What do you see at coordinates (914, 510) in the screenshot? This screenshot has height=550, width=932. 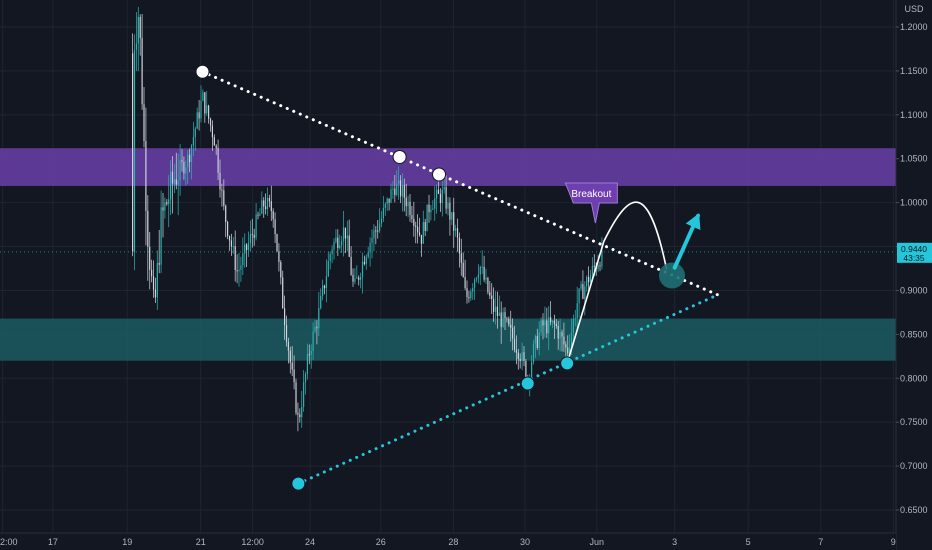 I see `price-tick-label: 0.6500` at bounding box center [914, 510].